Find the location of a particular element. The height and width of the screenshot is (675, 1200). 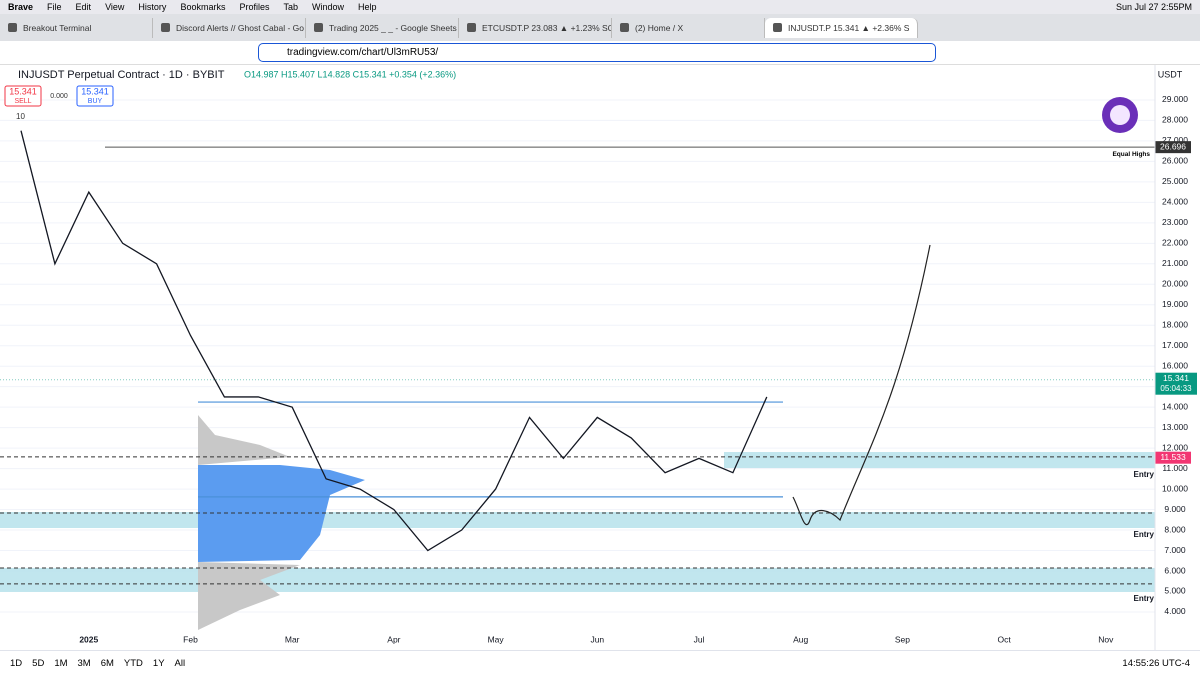

tab: Trading 2025 _ _ - Google Sheets is located at coordinates (382, 27).